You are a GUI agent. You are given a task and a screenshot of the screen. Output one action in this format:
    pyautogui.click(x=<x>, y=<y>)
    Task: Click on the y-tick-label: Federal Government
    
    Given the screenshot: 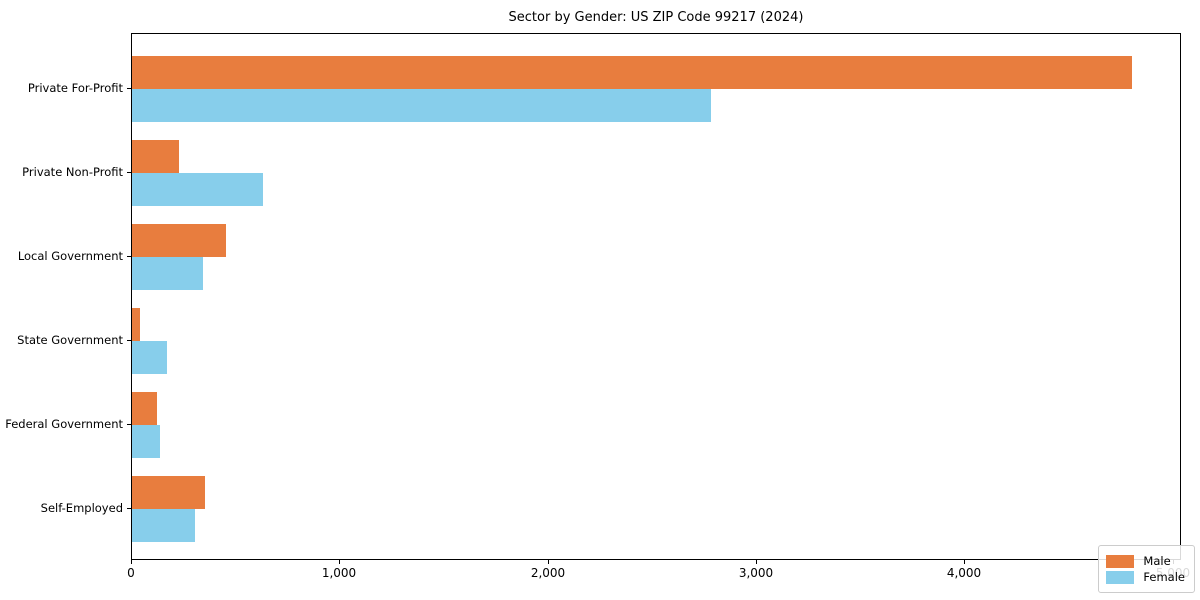 What is the action you would take?
    pyautogui.click(x=64, y=424)
    